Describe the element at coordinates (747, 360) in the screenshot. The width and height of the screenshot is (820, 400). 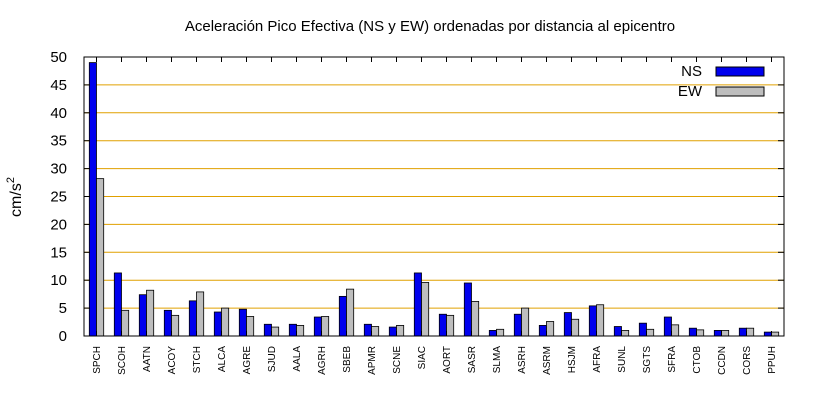
I see `x-tick-label-cors: CORS` at that location.